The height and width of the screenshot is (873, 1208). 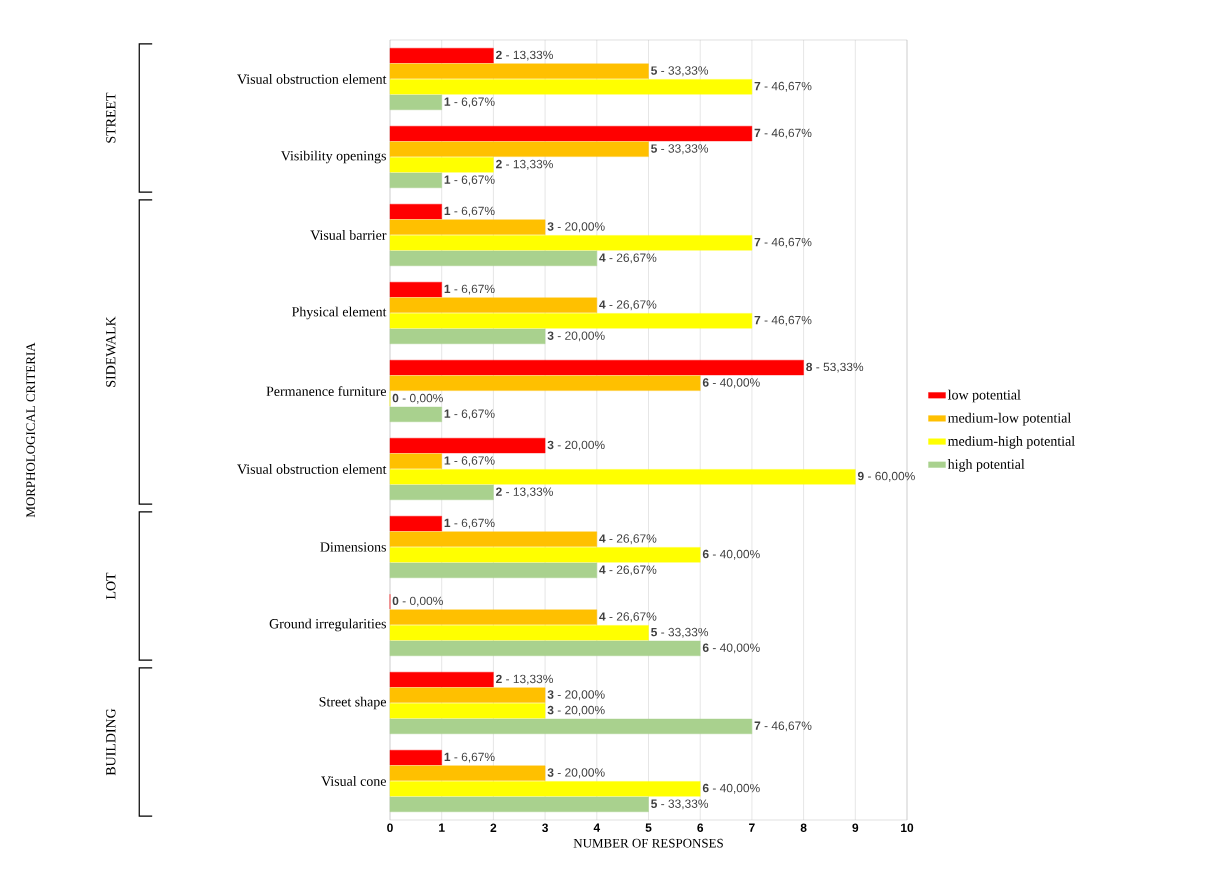 I want to click on y-tick-label: Permanence furniture, so click(x=326, y=391).